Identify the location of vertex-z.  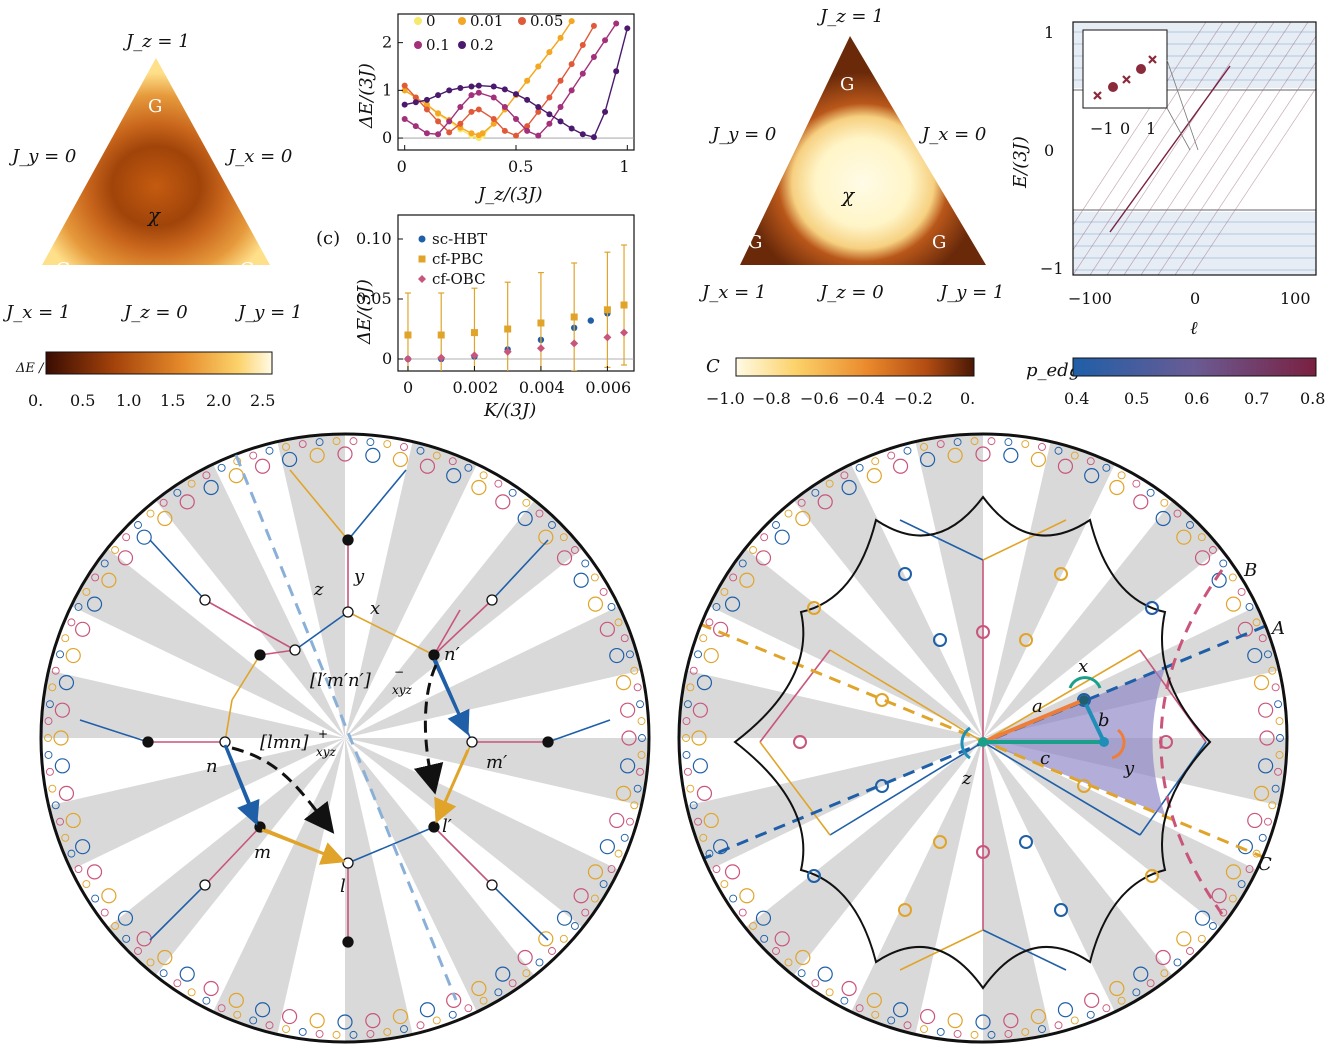
(983, 742).